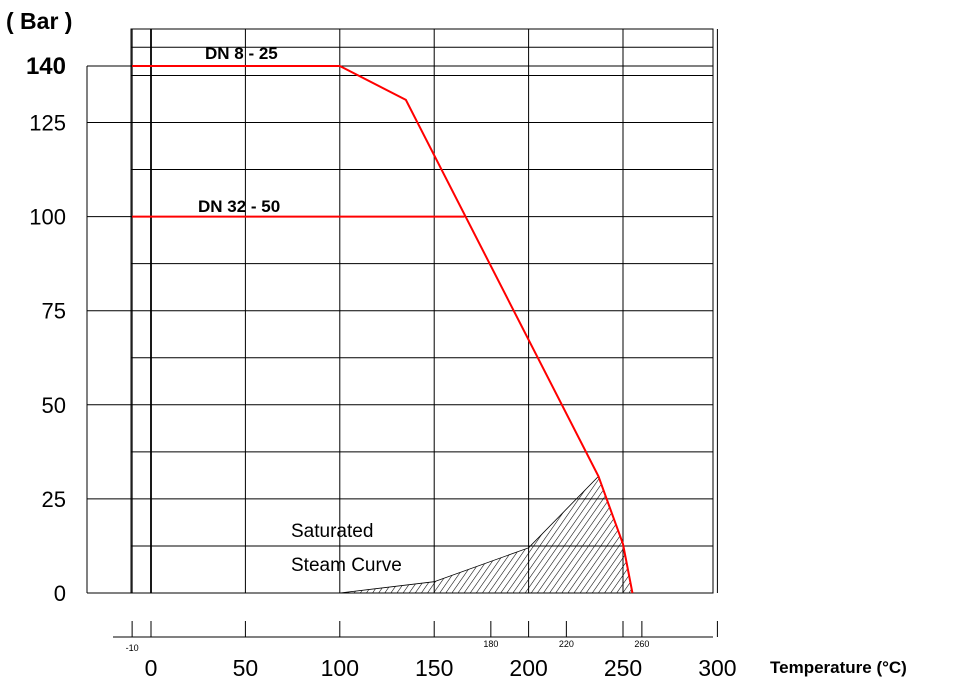 The width and height of the screenshot is (966, 686). What do you see at coordinates (490, 644) in the screenshot?
I see `x-minor-tick-label: 180` at bounding box center [490, 644].